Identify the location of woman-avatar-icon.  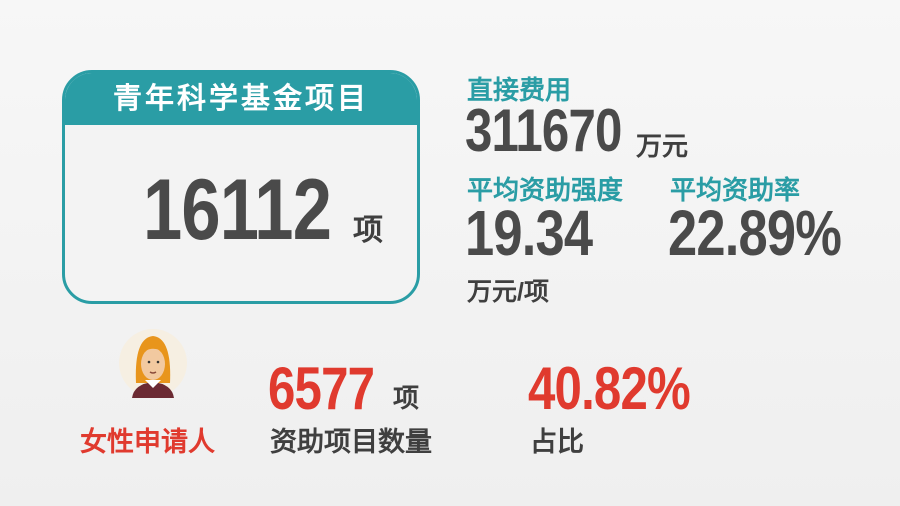
(153, 363).